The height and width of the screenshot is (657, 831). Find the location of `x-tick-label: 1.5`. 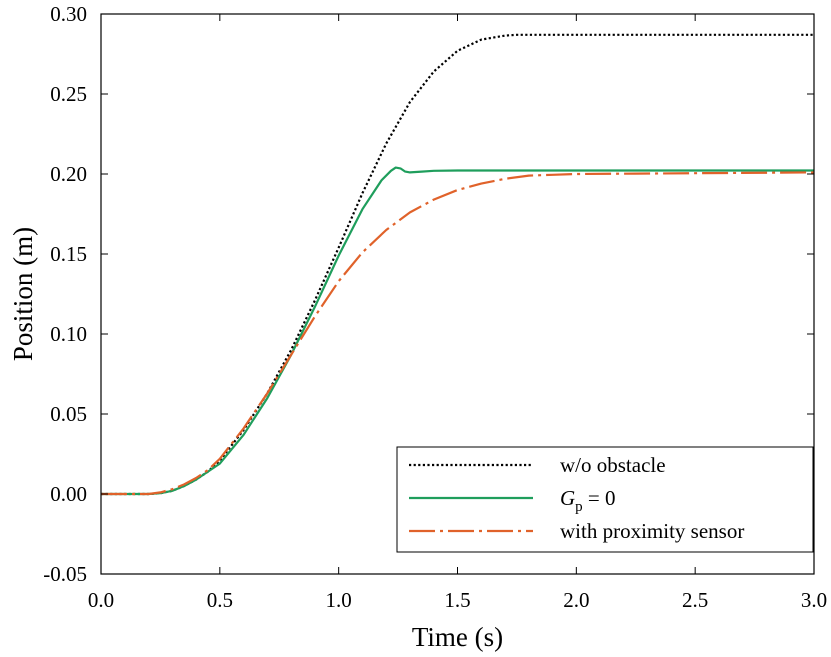

x-tick-label: 1.5 is located at coordinates (457, 600).